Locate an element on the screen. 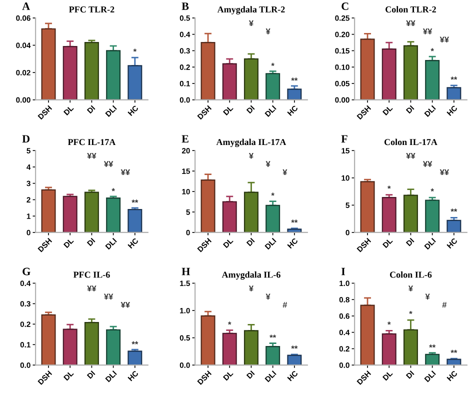 This screenshot has height=399, width=474. chart-title: PFC IL-6 is located at coordinates (91, 275).